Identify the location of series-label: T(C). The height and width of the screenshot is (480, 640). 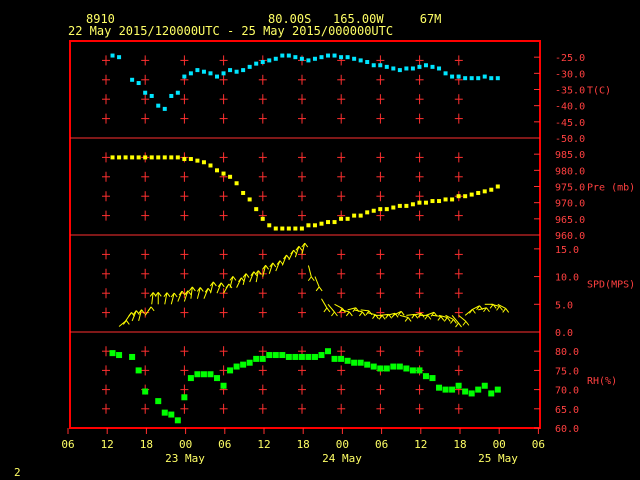
(599, 91).